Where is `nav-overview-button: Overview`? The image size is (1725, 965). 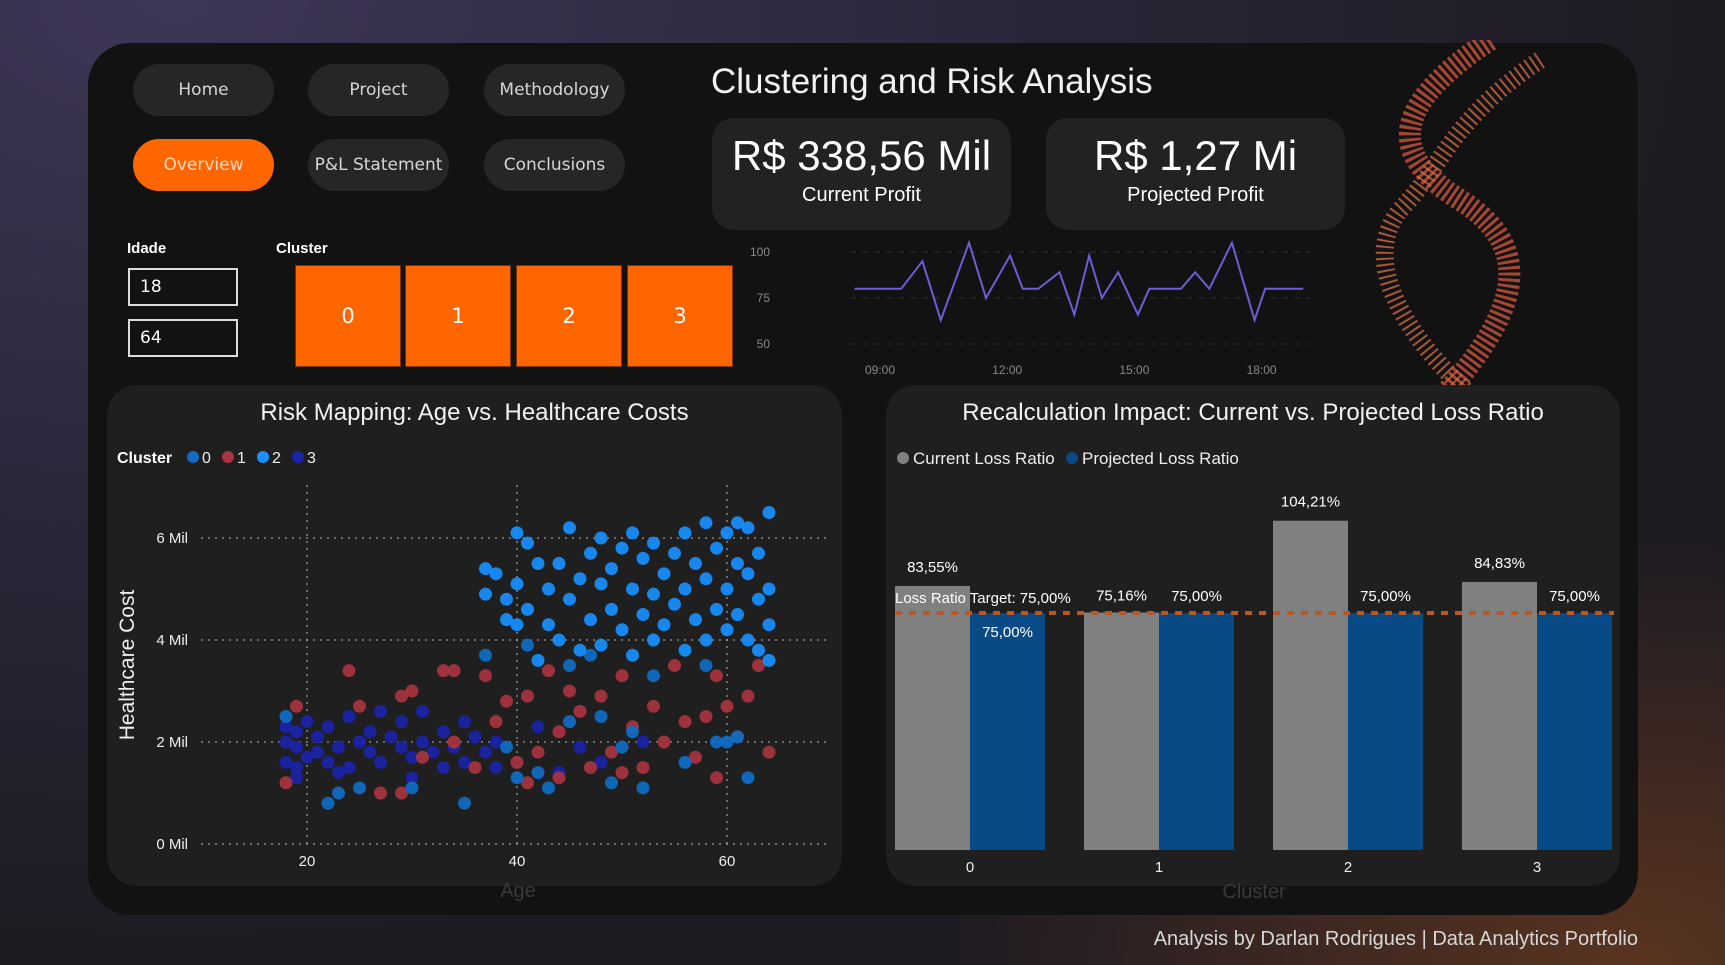
nav-overview-button: Overview is located at coordinates (203, 165).